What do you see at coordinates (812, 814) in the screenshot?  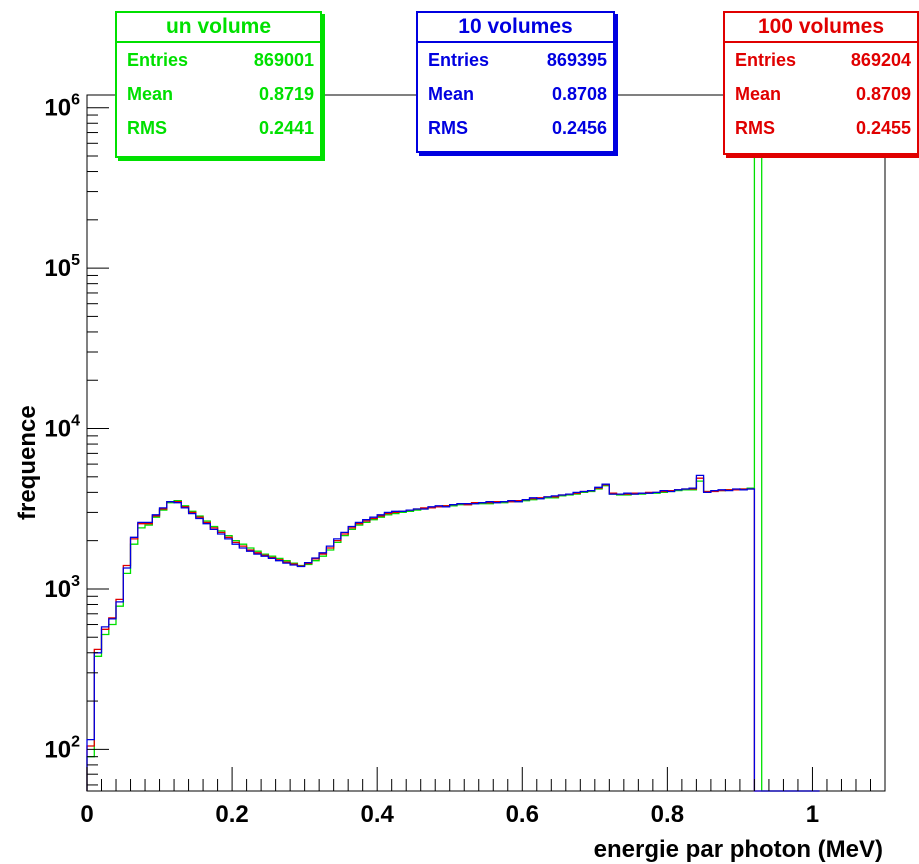 I see `x-tick-label: 1` at bounding box center [812, 814].